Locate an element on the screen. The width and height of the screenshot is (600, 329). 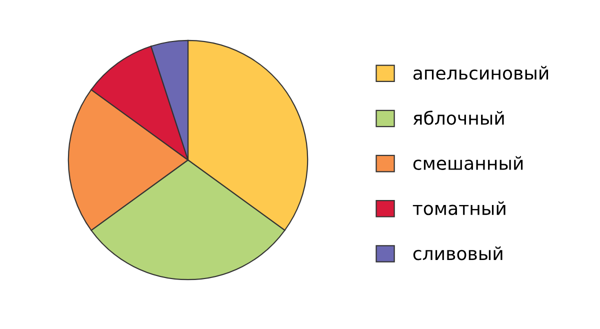
legend-label: смешанный is located at coordinates (468, 163).